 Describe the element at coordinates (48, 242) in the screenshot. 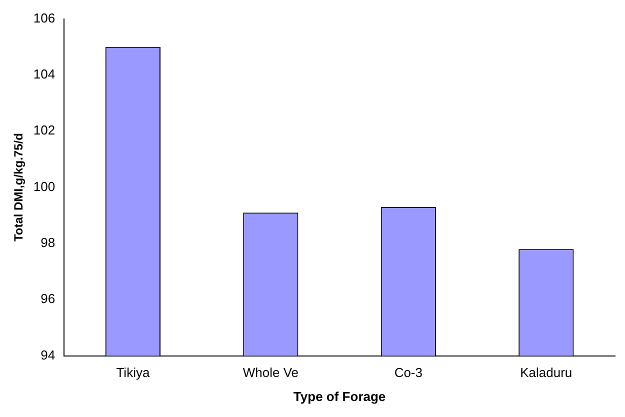

I see `y-tick-label: 98` at that location.